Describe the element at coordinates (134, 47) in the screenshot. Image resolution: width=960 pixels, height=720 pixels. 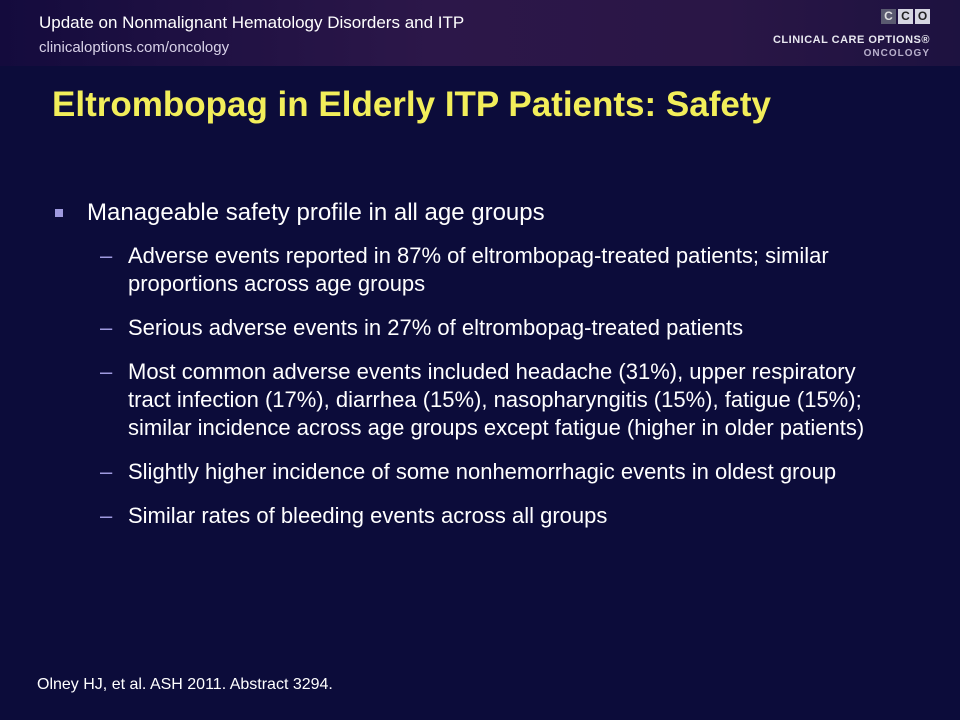
I see `header-url: clinicaloptions.com/oncology` at that location.